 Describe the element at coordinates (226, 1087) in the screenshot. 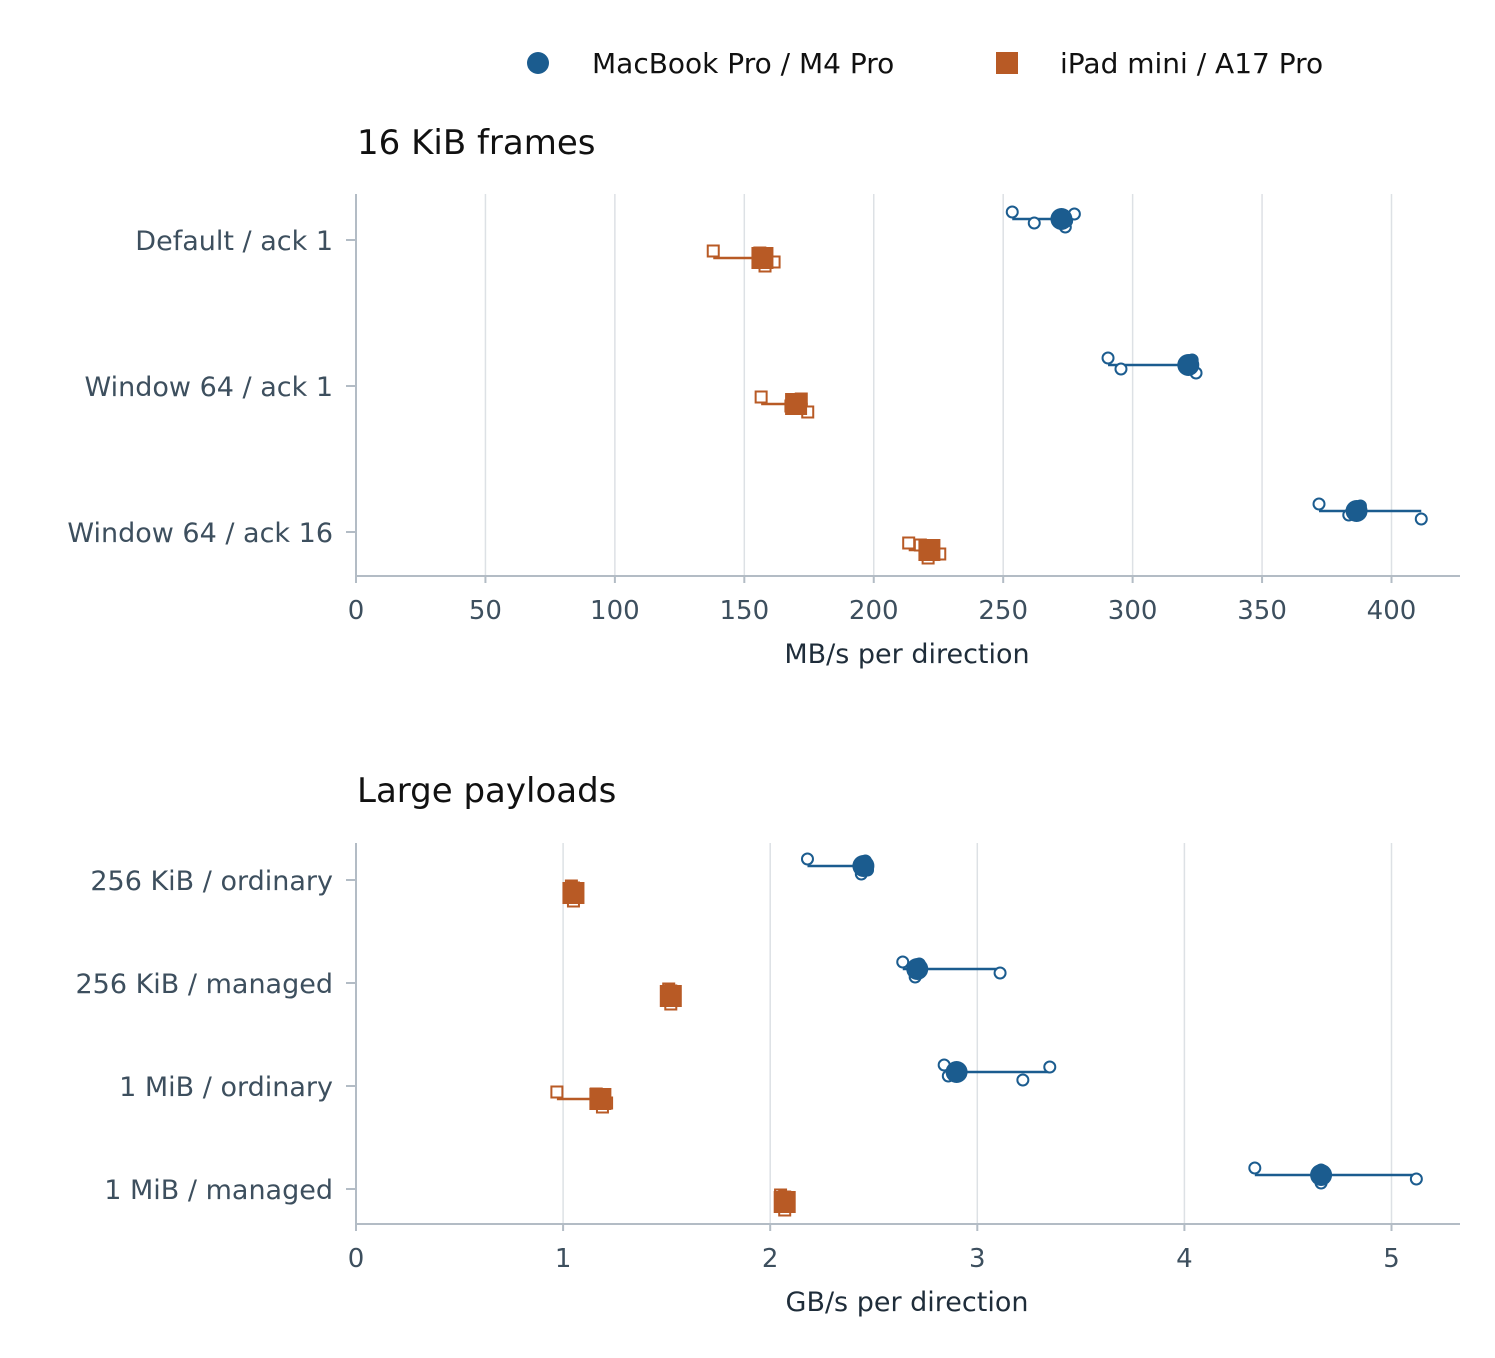

I see `category-label-1-mib-ordinary: 1 MiB / ordinary` at that location.